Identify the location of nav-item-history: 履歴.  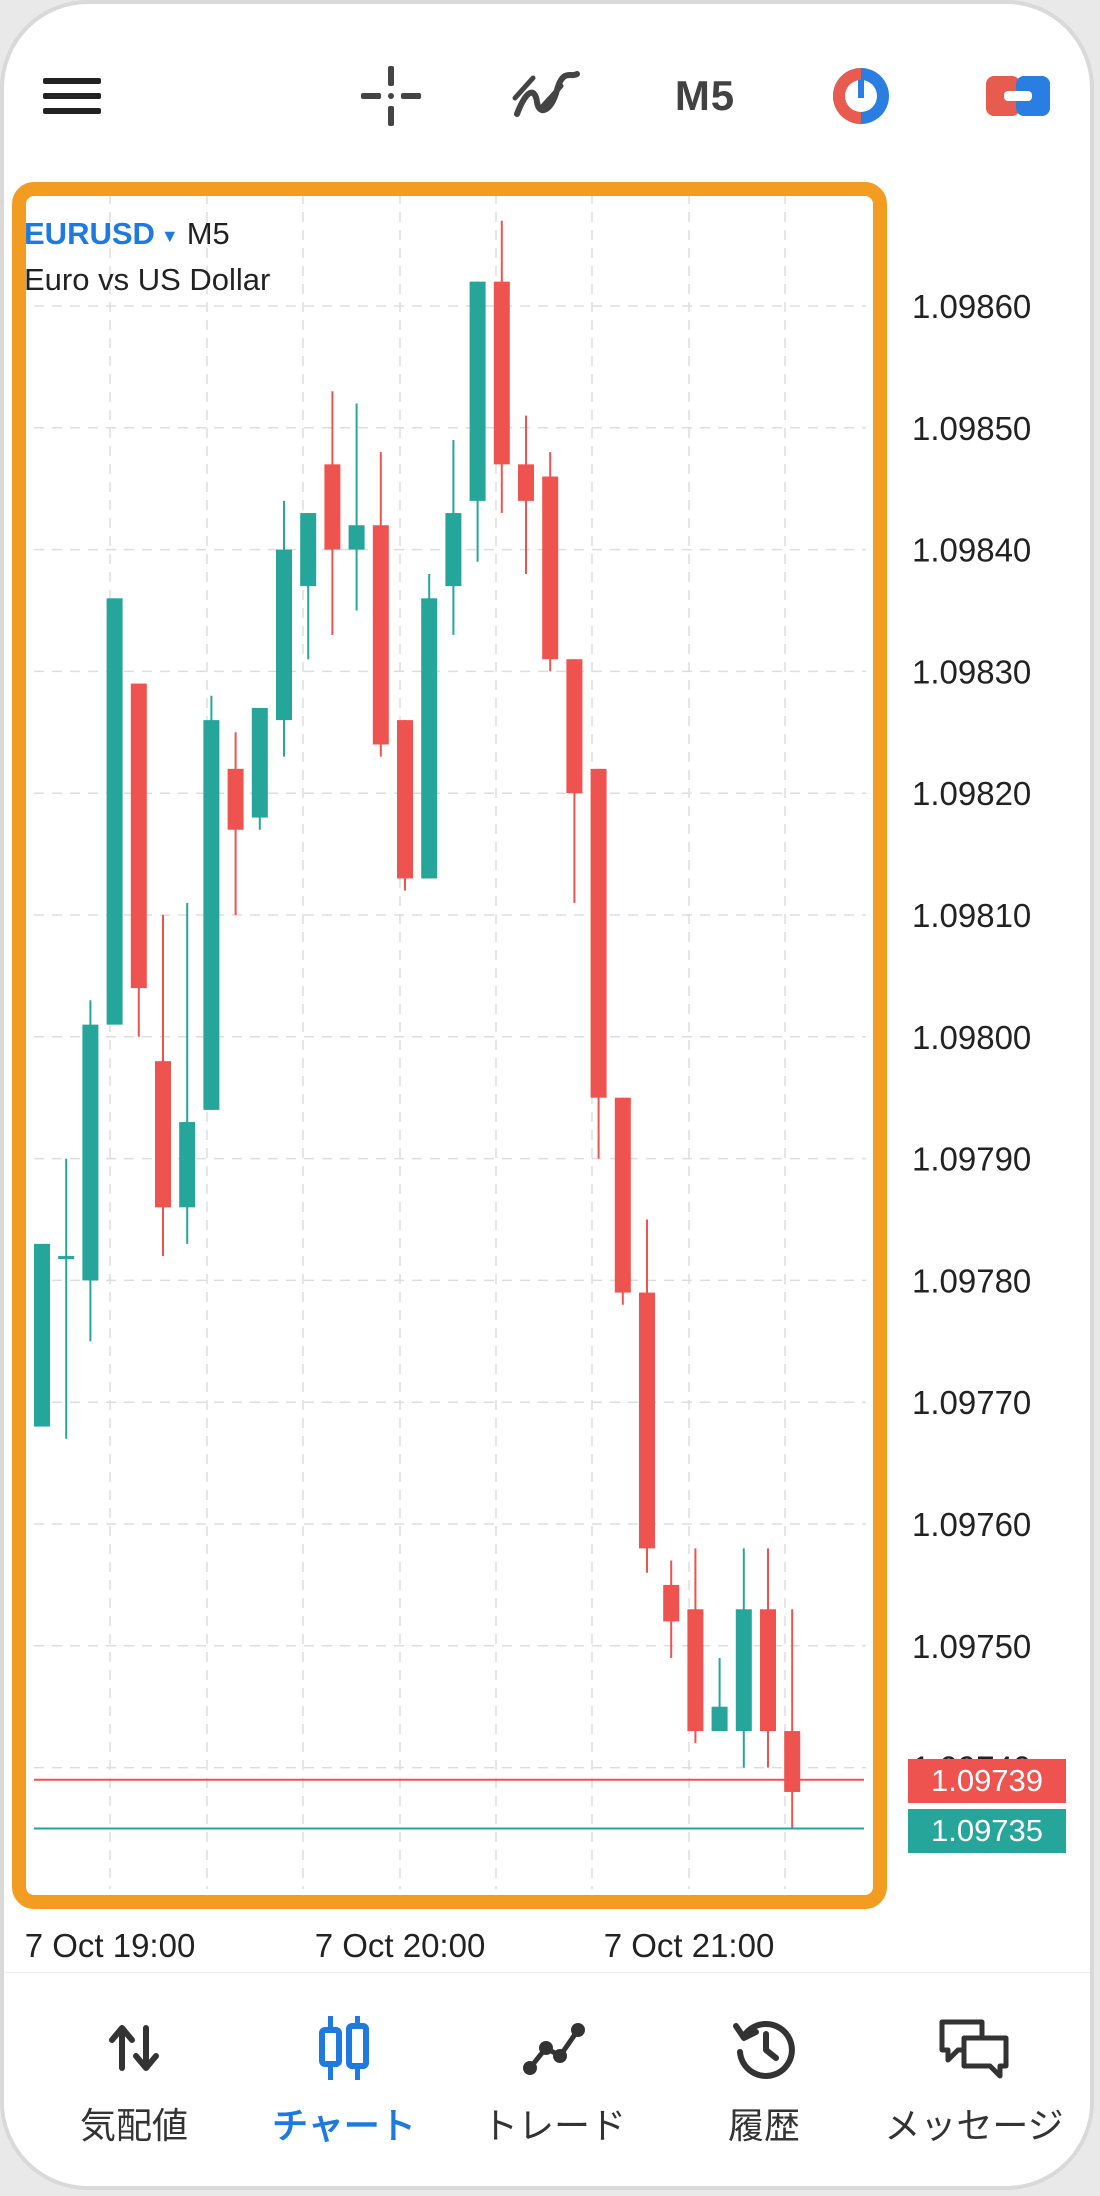
(764, 2088).